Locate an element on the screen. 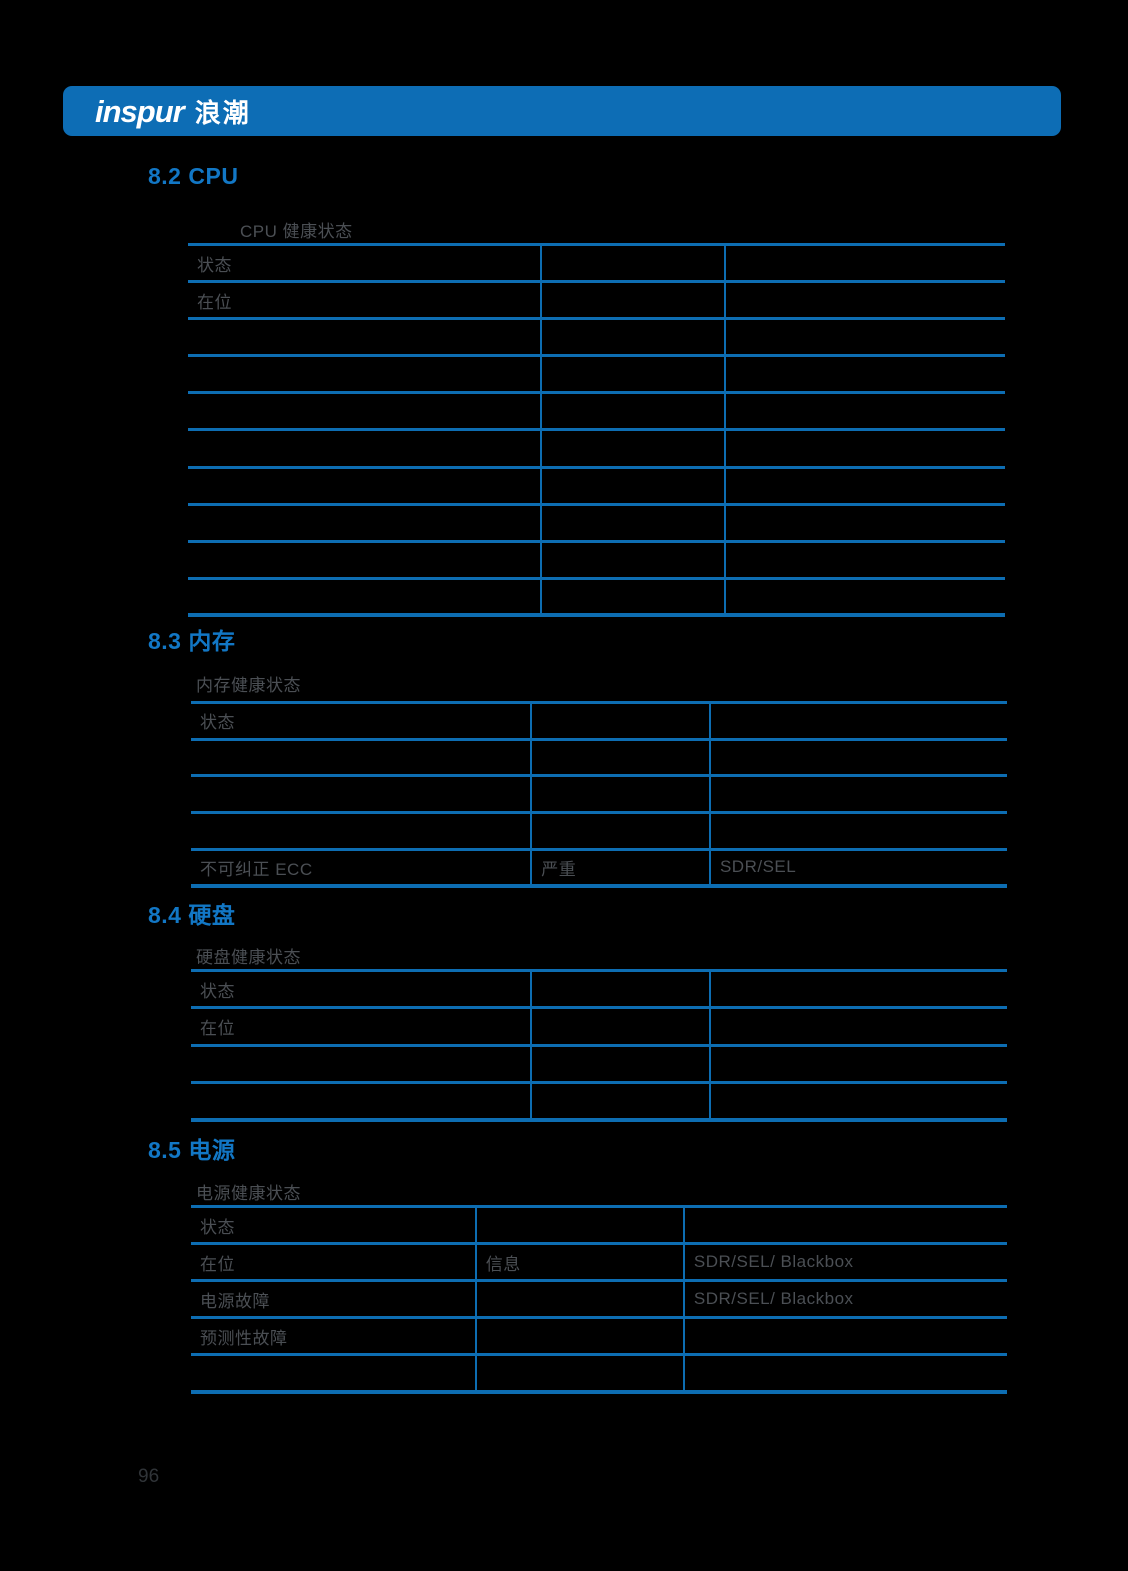  table-row: 在位 is located at coordinates (599, 1027).